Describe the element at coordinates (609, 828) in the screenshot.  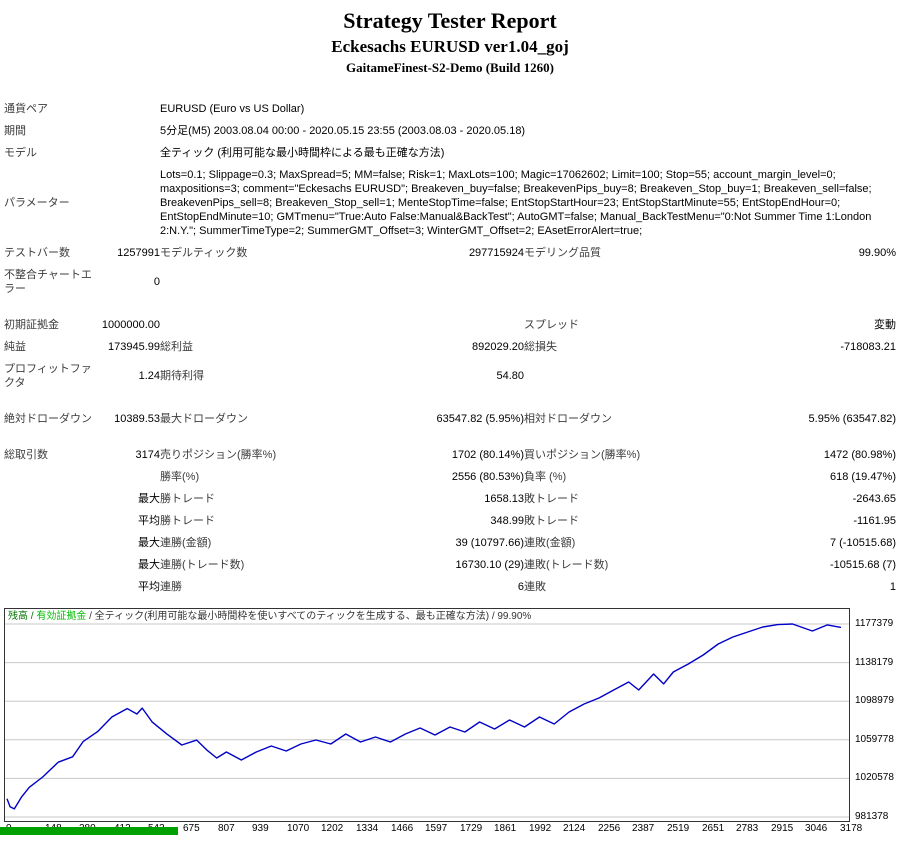
I see `x-axis-label: 2256` at that location.